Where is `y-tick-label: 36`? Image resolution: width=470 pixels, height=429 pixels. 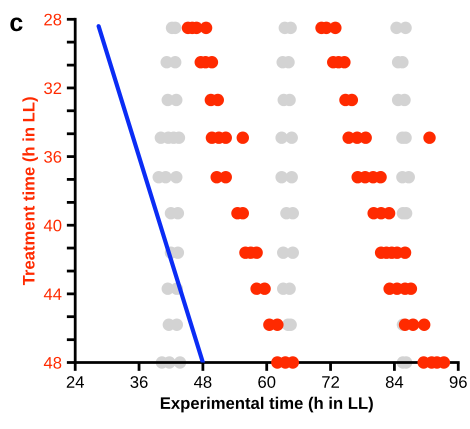
y-tick-label: 36 is located at coordinates (53, 156).